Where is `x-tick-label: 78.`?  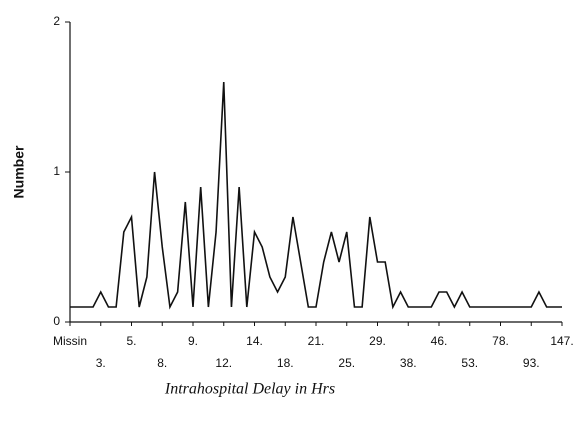
x-tick-label: 78. is located at coordinates (500, 341).